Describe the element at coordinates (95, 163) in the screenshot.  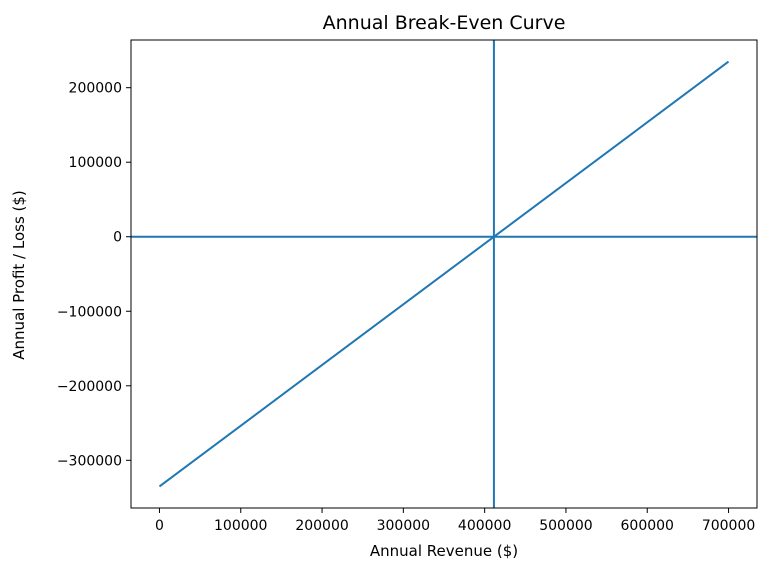
I see `y-tick-label: 100000` at that location.